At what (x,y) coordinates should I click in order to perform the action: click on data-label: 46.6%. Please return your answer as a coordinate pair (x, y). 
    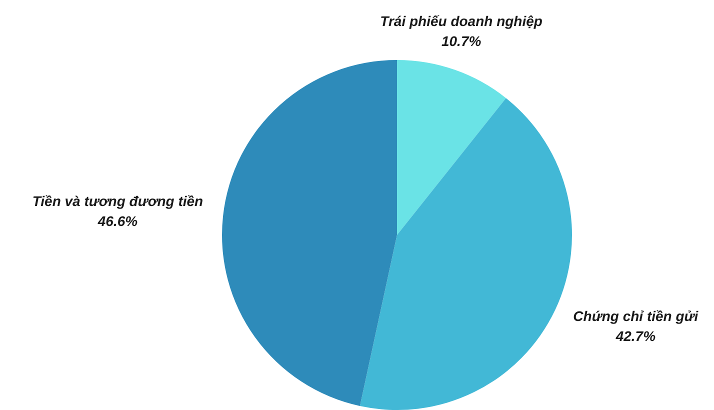
    Looking at the image, I should click on (117, 220).